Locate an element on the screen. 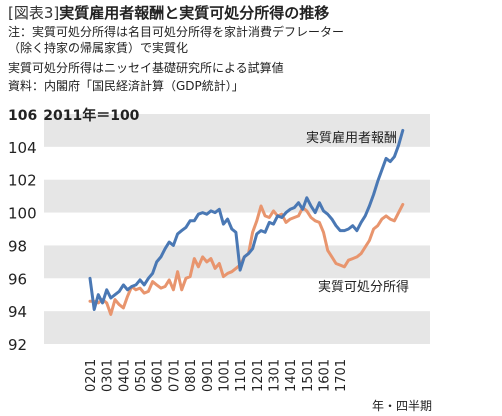 Image resolution: width=502 pixels, height=416 pixels. x-tick-label: 0901 is located at coordinates (208, 375).